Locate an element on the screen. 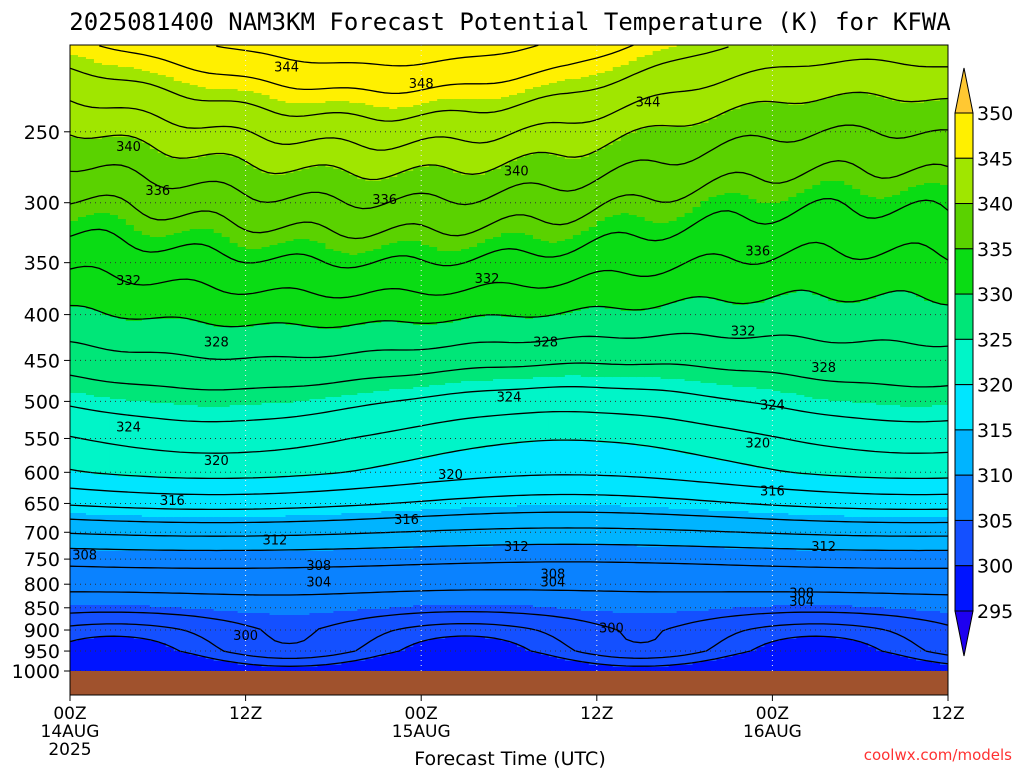 The width and height of the screenshot is (1024, 768). ground-surface is located at coordinates (509, 683).